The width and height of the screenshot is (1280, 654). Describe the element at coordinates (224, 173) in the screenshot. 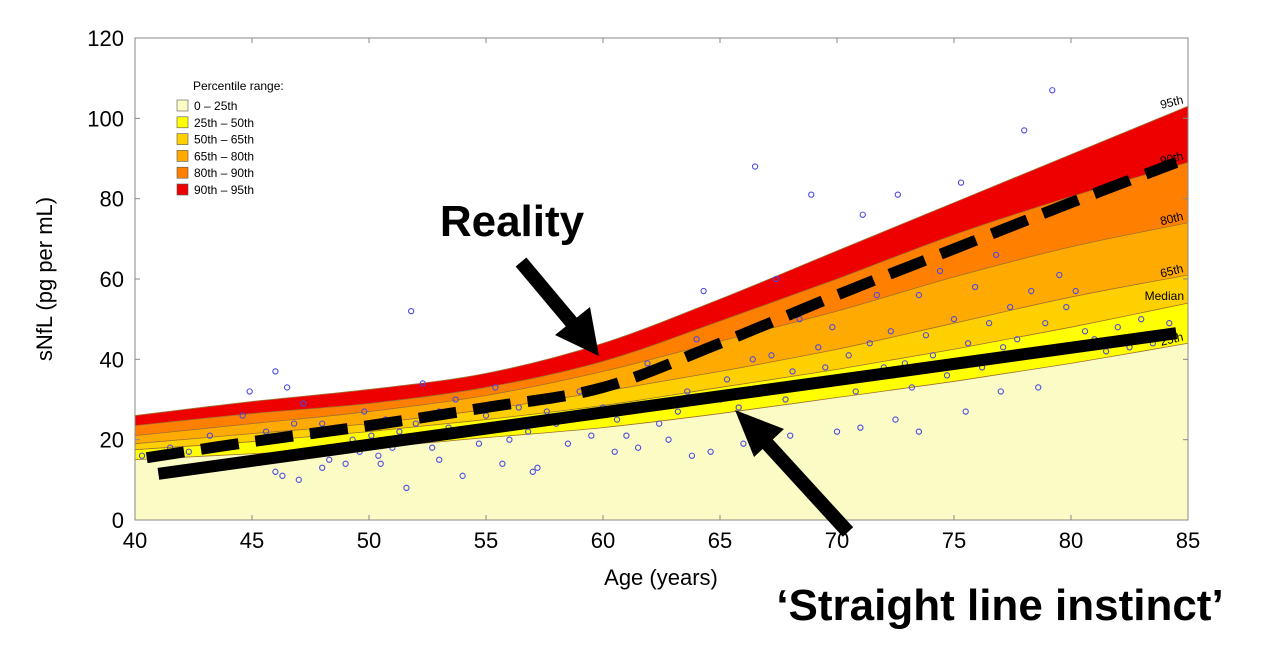

I see `legend-entry: 80th – 90th` at that location.